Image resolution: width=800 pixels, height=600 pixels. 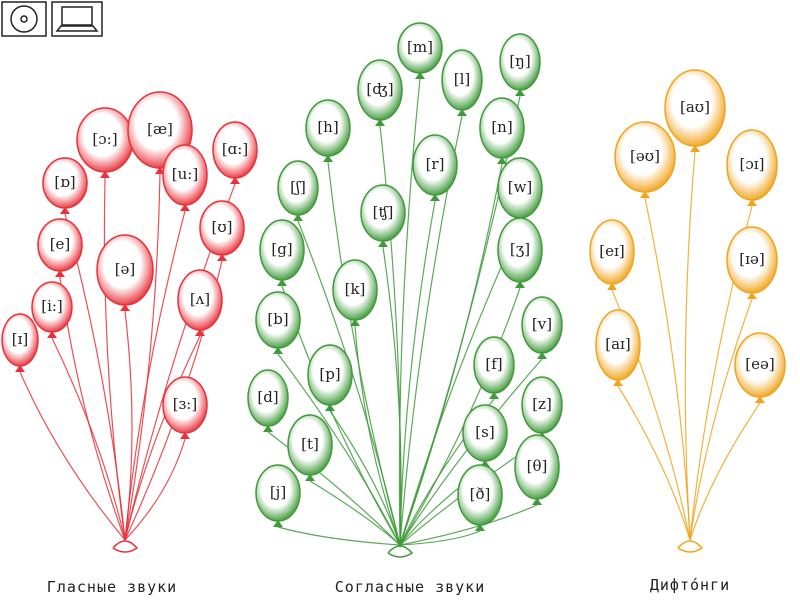 What do you see at coordinates (537, 466) in the screenshot?
I see `phoneme-label: [θ]` at bounding box center [537, 466].